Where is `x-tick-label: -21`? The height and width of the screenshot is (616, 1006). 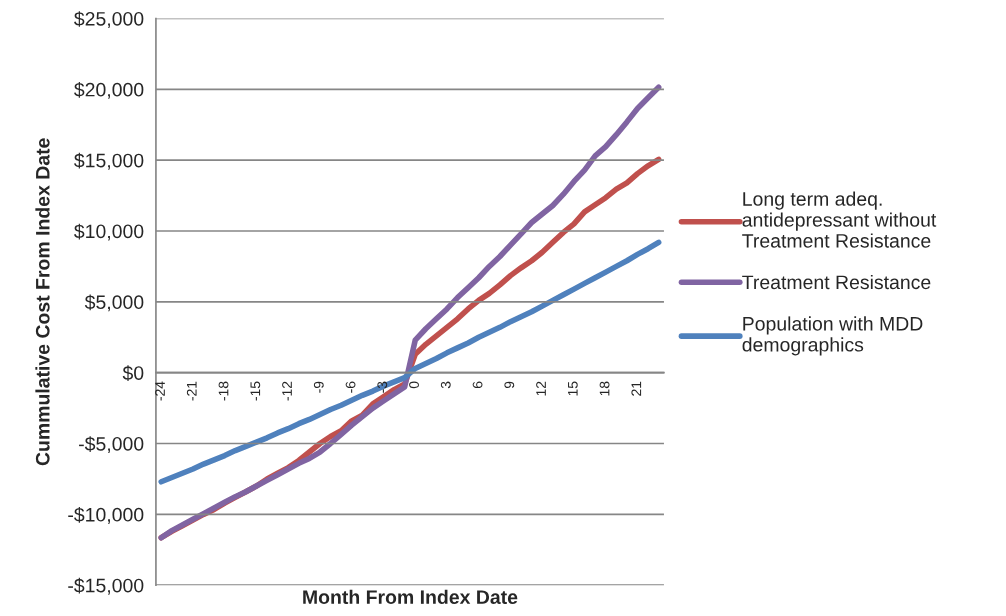
x-tick-label: -21 is located at coordinates (191, 391).